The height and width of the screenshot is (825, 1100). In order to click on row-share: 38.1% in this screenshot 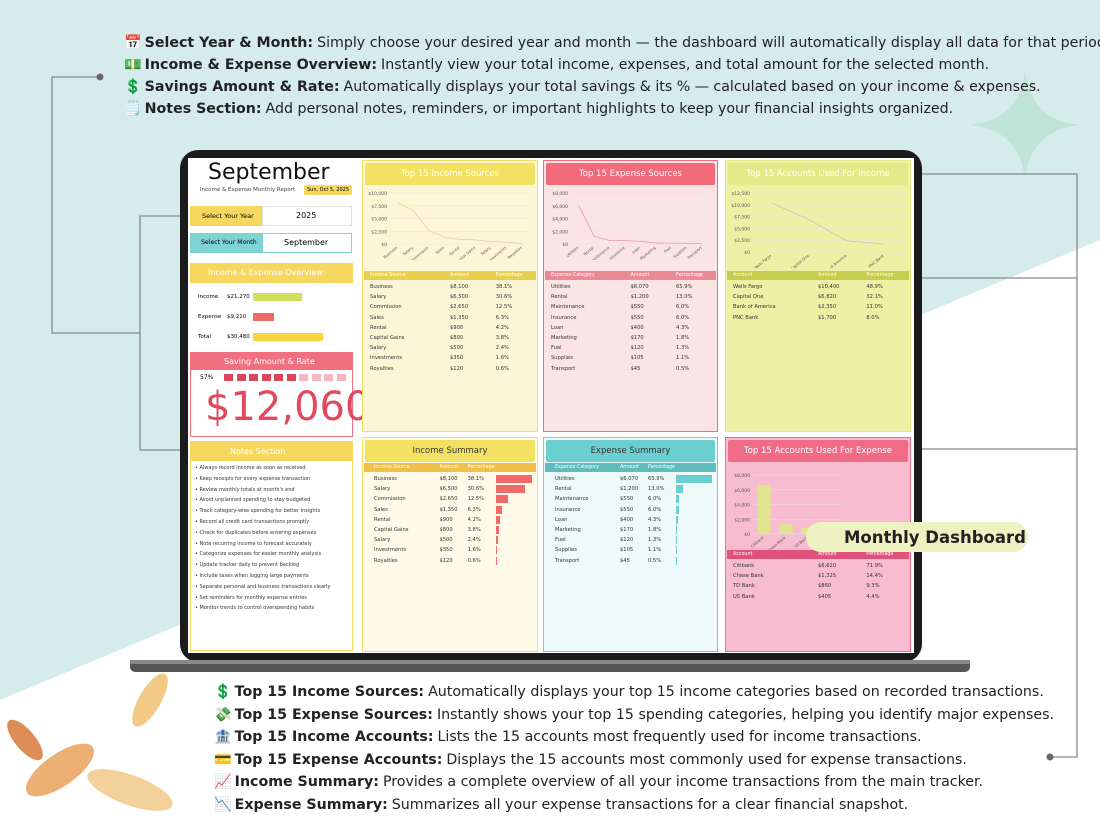, I will do `click(476, 479)`.